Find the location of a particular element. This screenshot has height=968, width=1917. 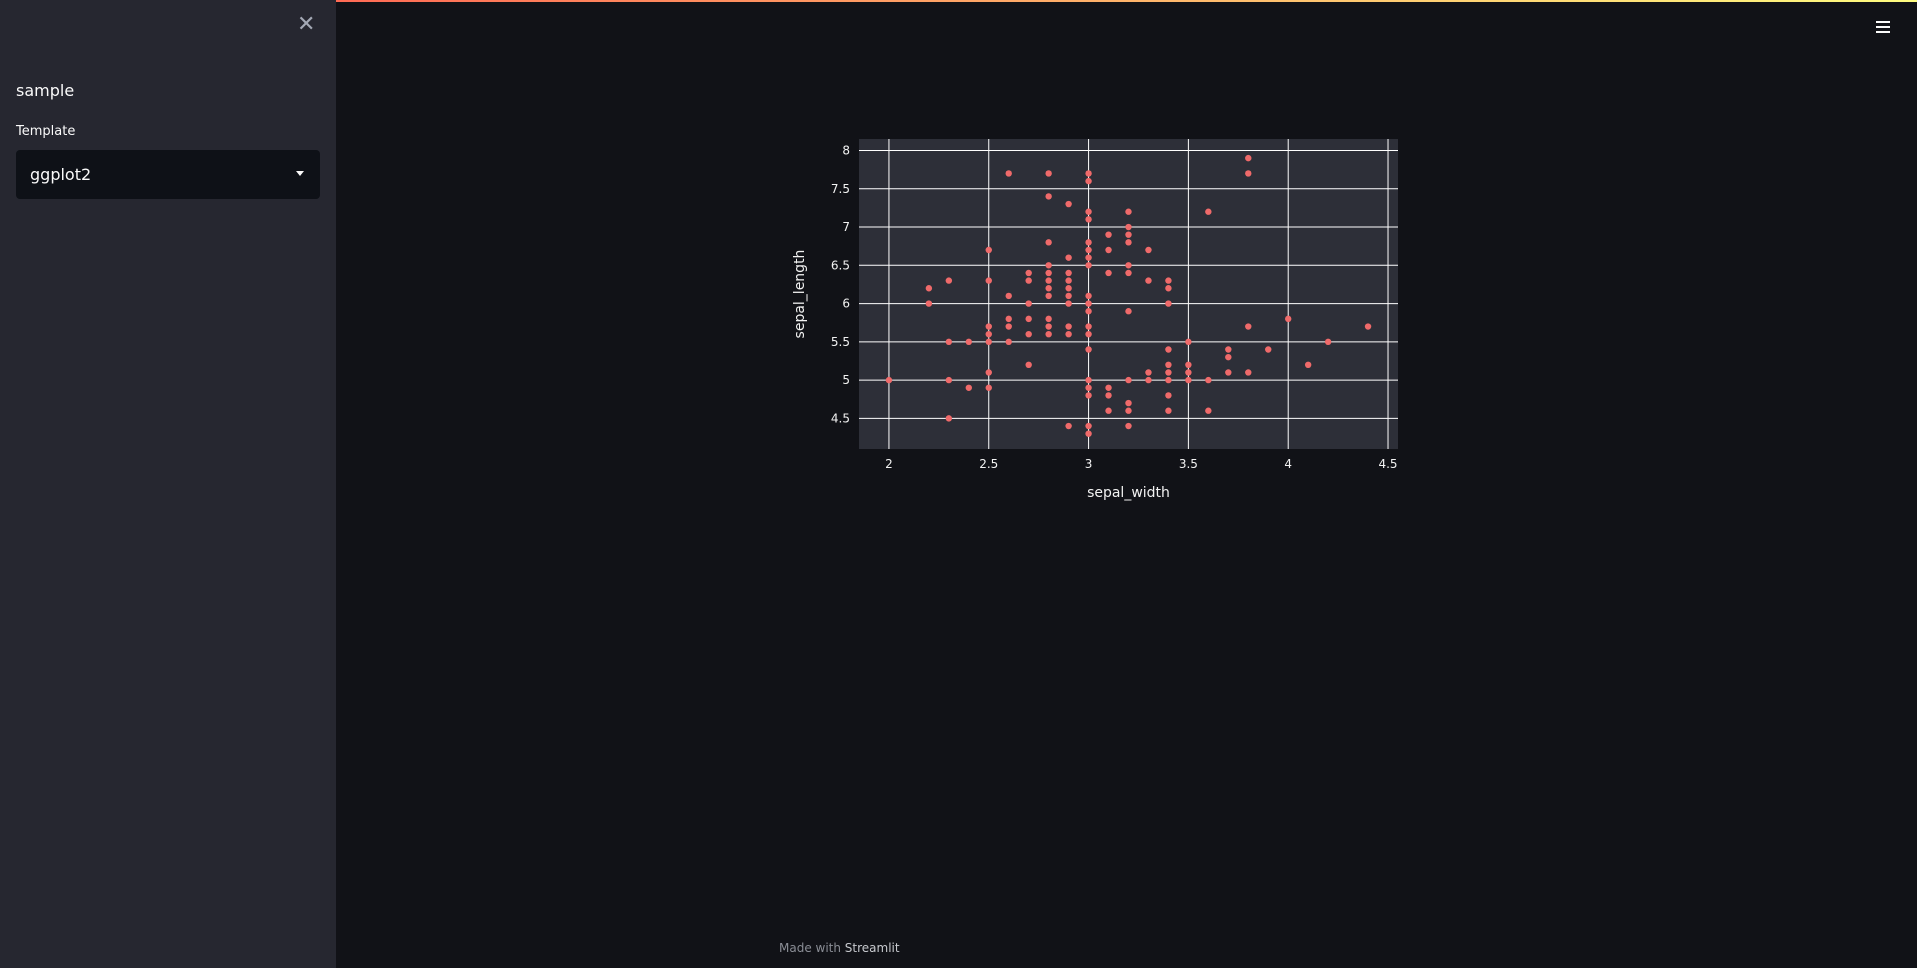

streamlit-link: Streamlit is located at coordinates (872, 948).